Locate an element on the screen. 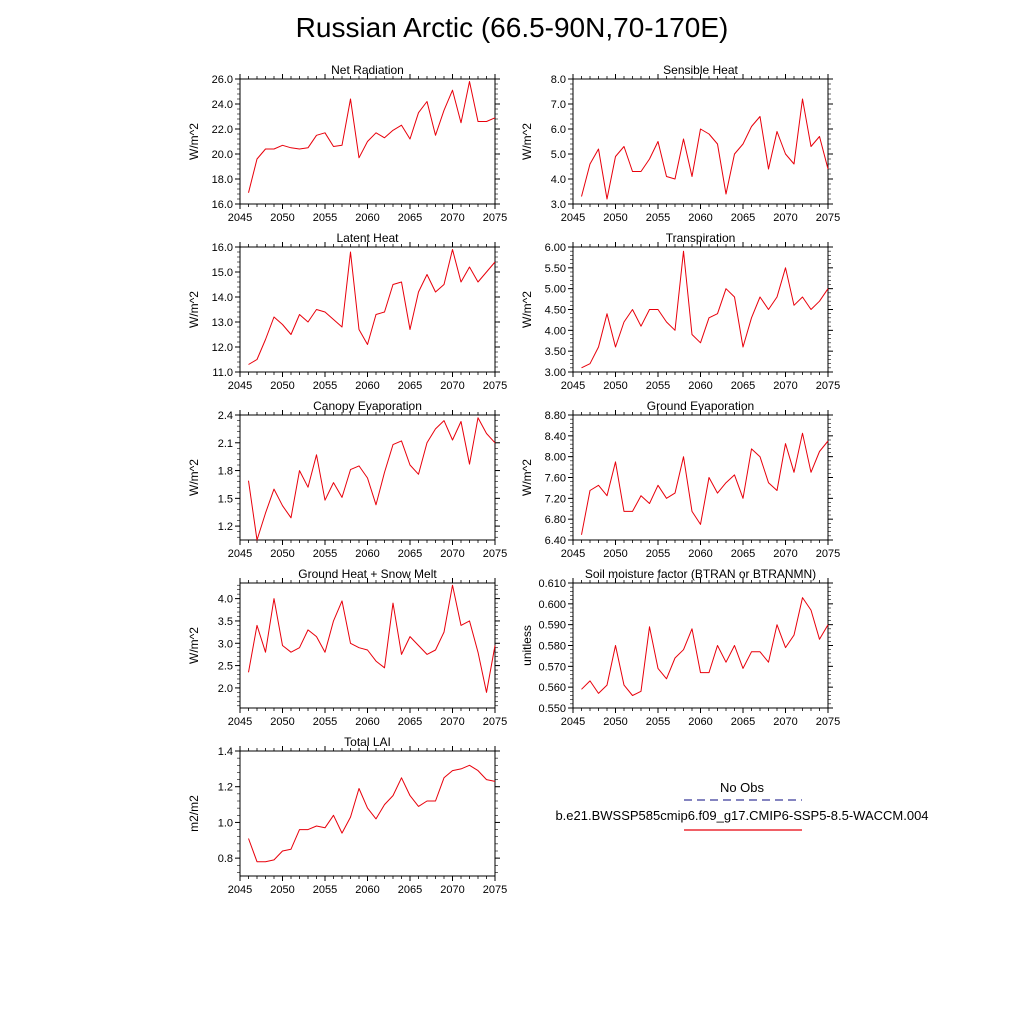 Image resolution: width=1024 pixels, height=1024 pixels. y-tick-label: 1.2 is located at coordinates (225, 788).